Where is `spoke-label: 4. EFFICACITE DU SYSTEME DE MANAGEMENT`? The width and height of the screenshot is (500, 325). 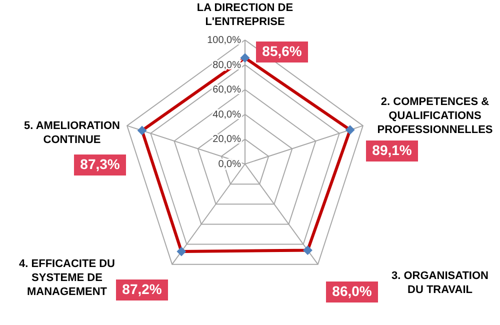
spoke-label: 4. EFFICACITE DU SYSTEME DE MANAGEMENT is located at coordinates (67, 278).